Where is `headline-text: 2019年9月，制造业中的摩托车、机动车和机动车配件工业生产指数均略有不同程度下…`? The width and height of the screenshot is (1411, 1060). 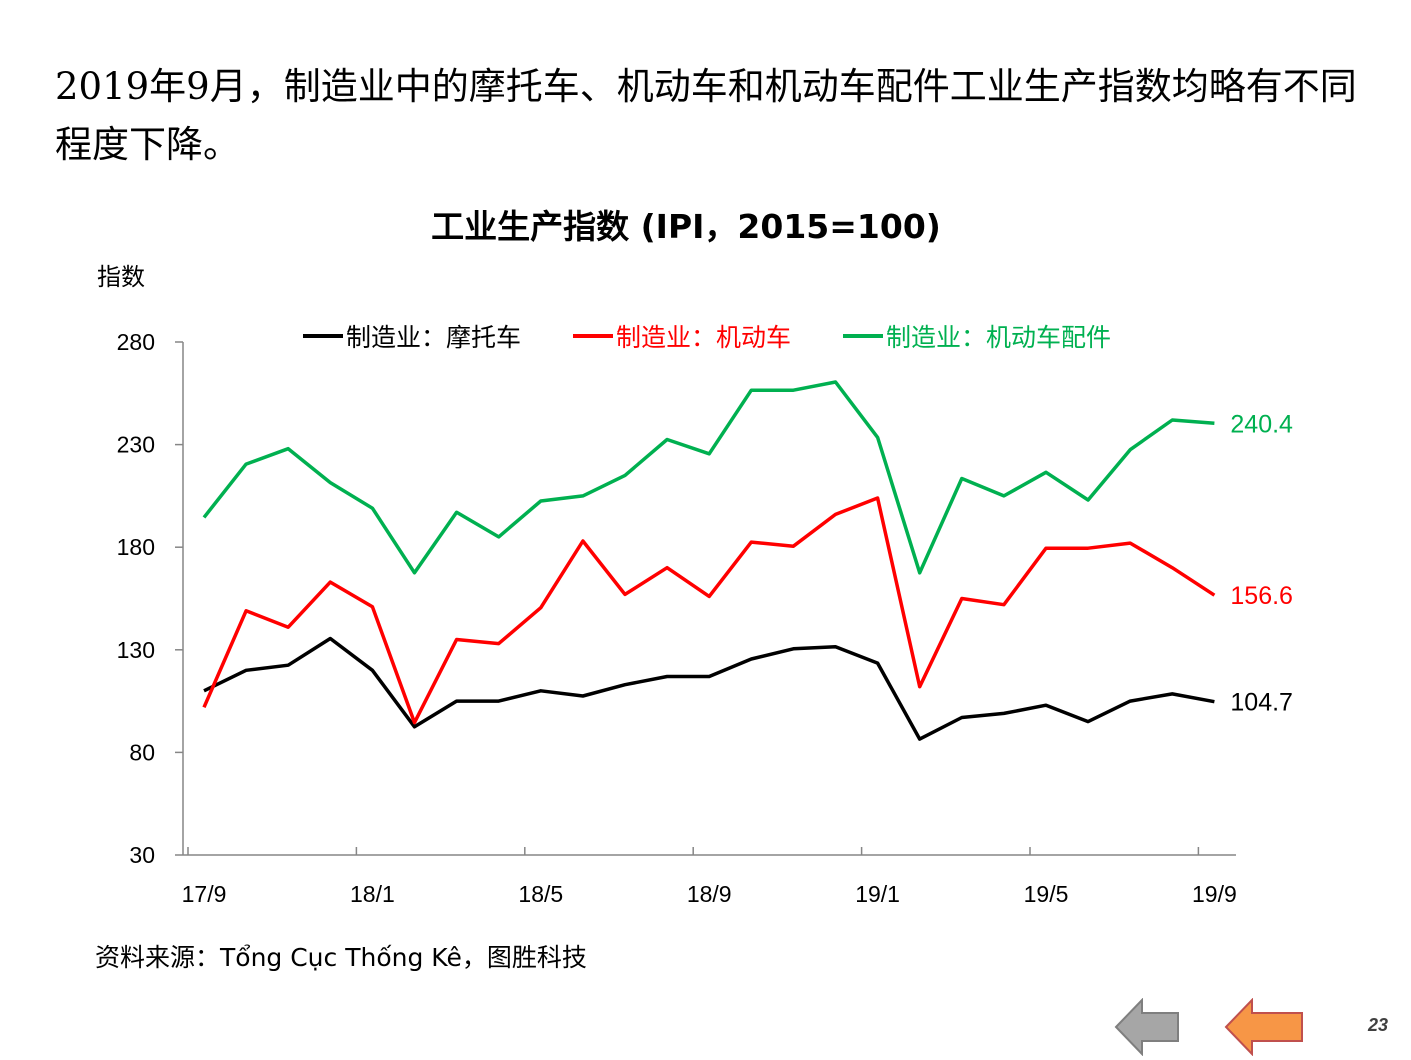
headline-text: 2019年9月，制造业中的摩托车、机动车和机动车配件工业生产指数均略有不同程度下… is located at coordinates (706, 115).